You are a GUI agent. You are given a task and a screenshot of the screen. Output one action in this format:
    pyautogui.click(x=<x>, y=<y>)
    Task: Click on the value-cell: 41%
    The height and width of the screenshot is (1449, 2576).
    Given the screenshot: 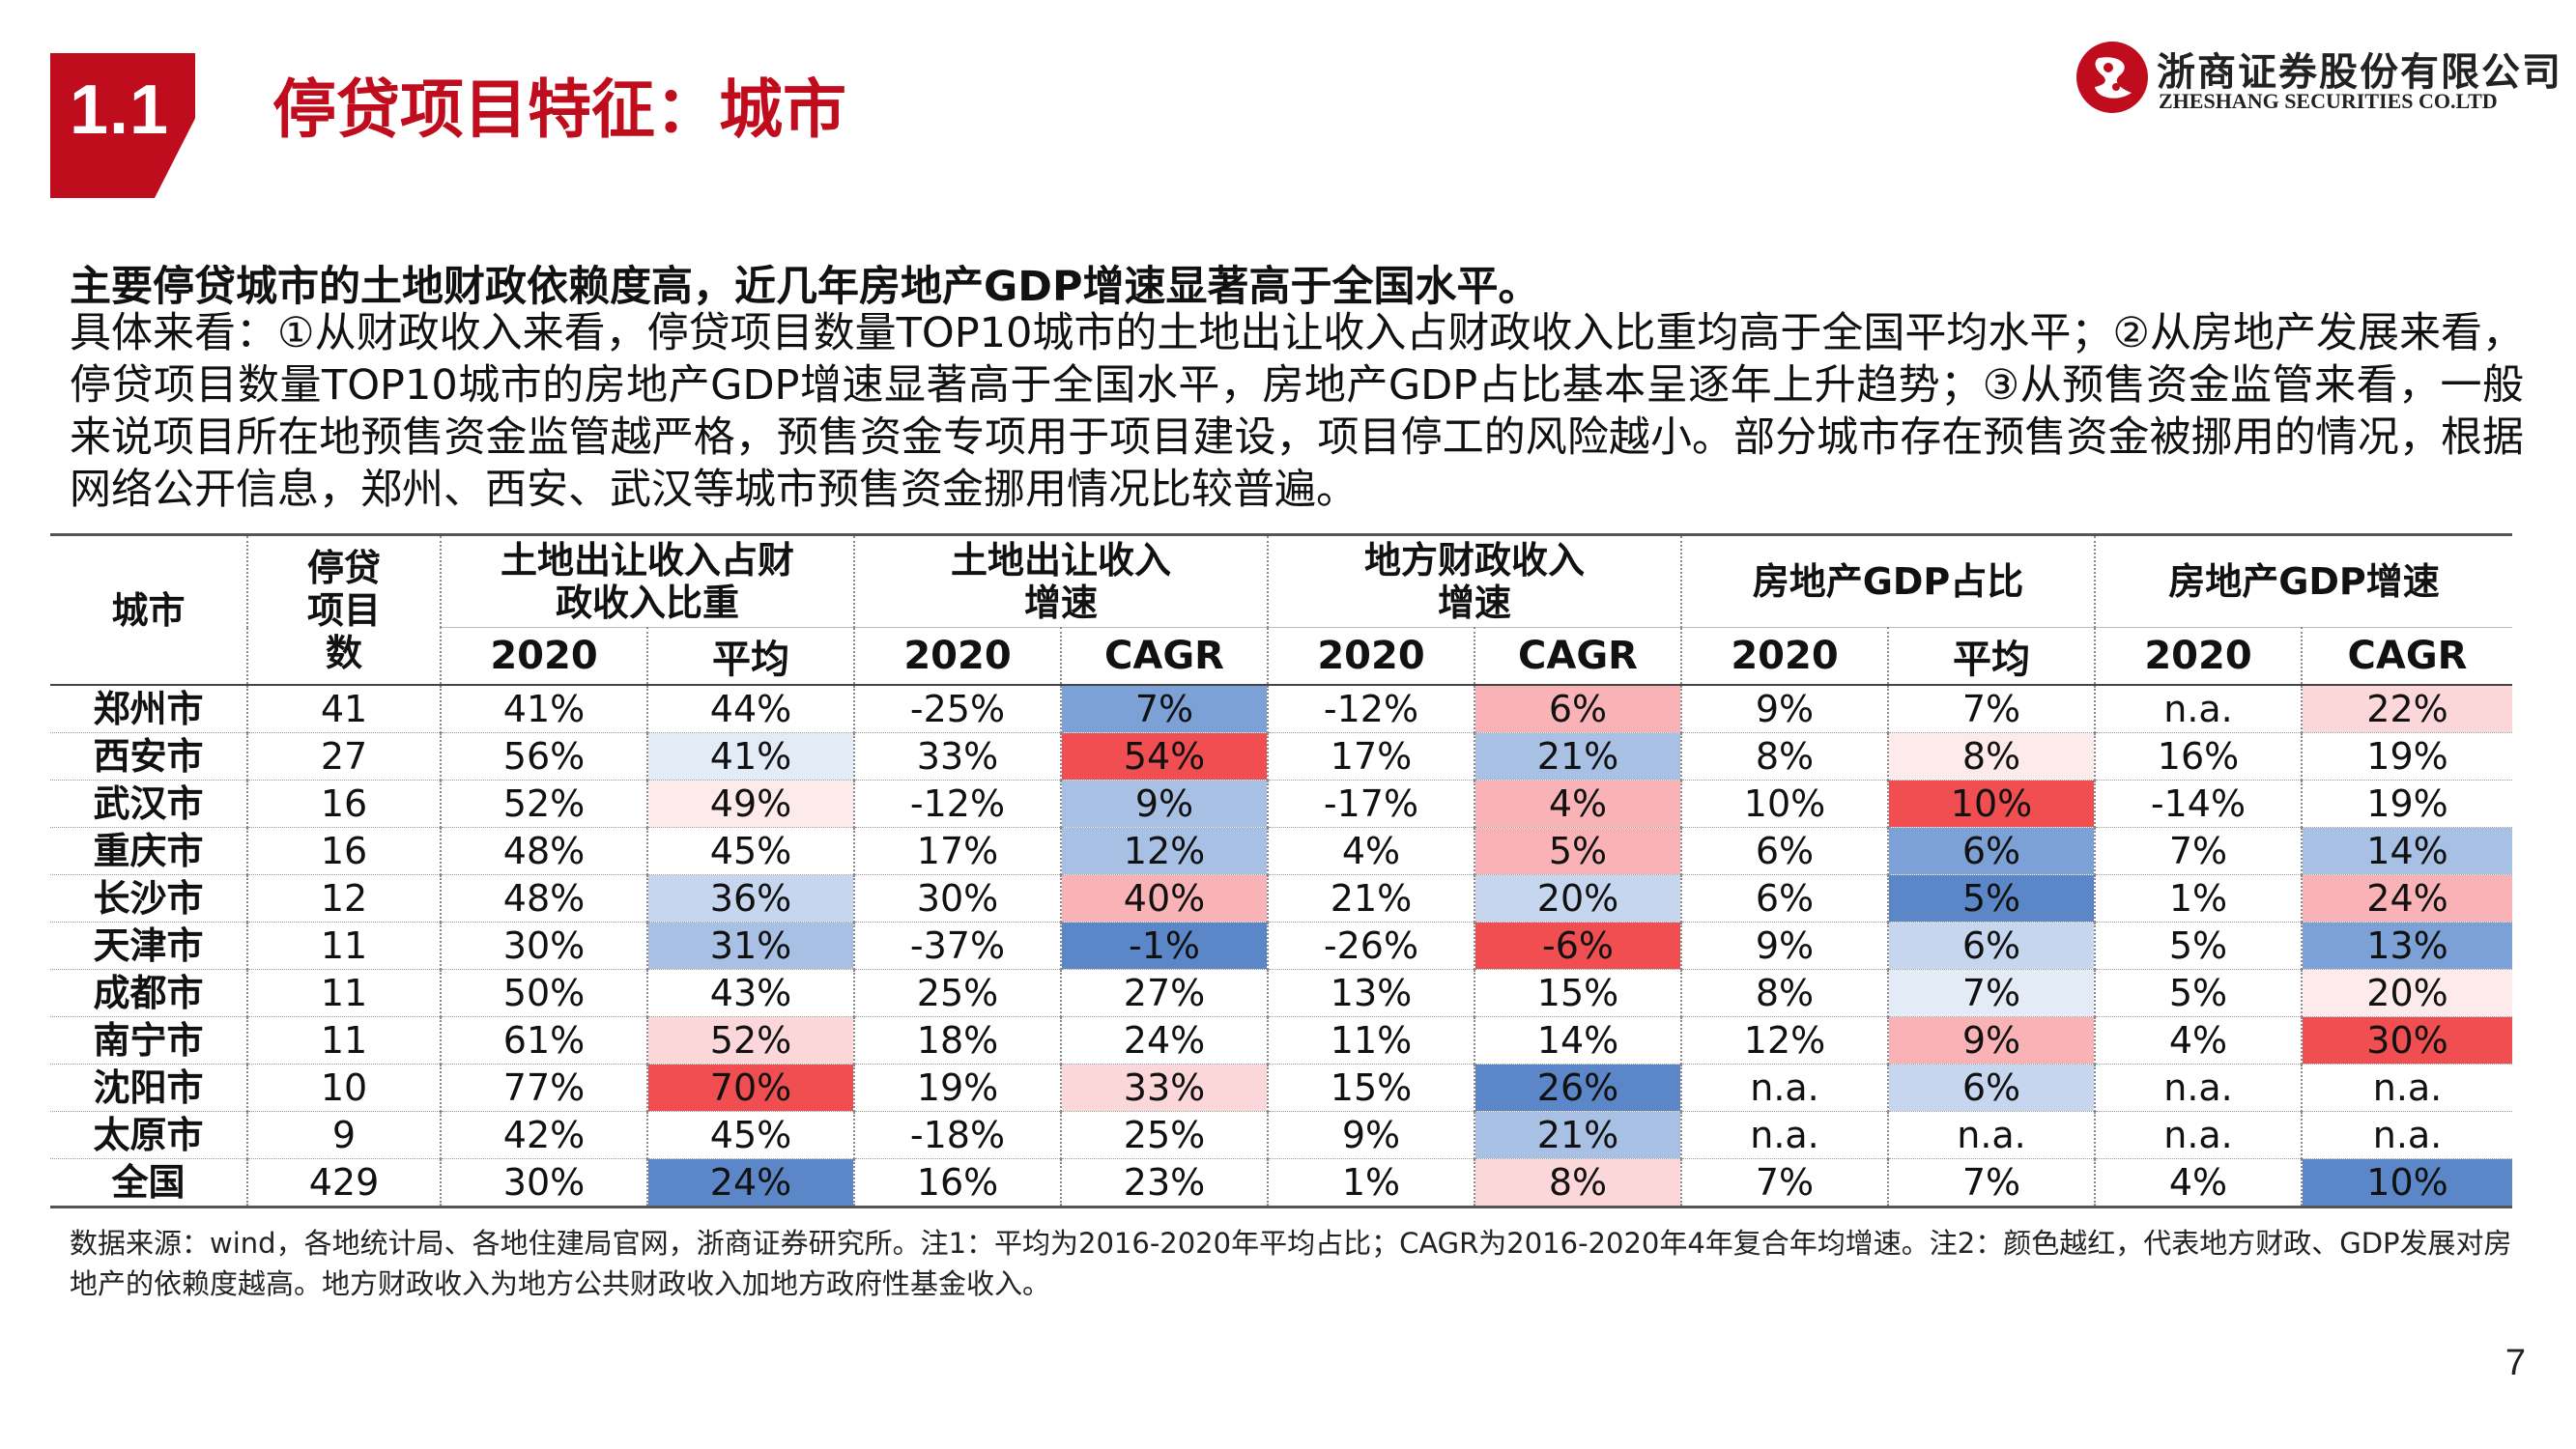 What is the action you would take?
    pyautogui.click(x=751, y=756)
    